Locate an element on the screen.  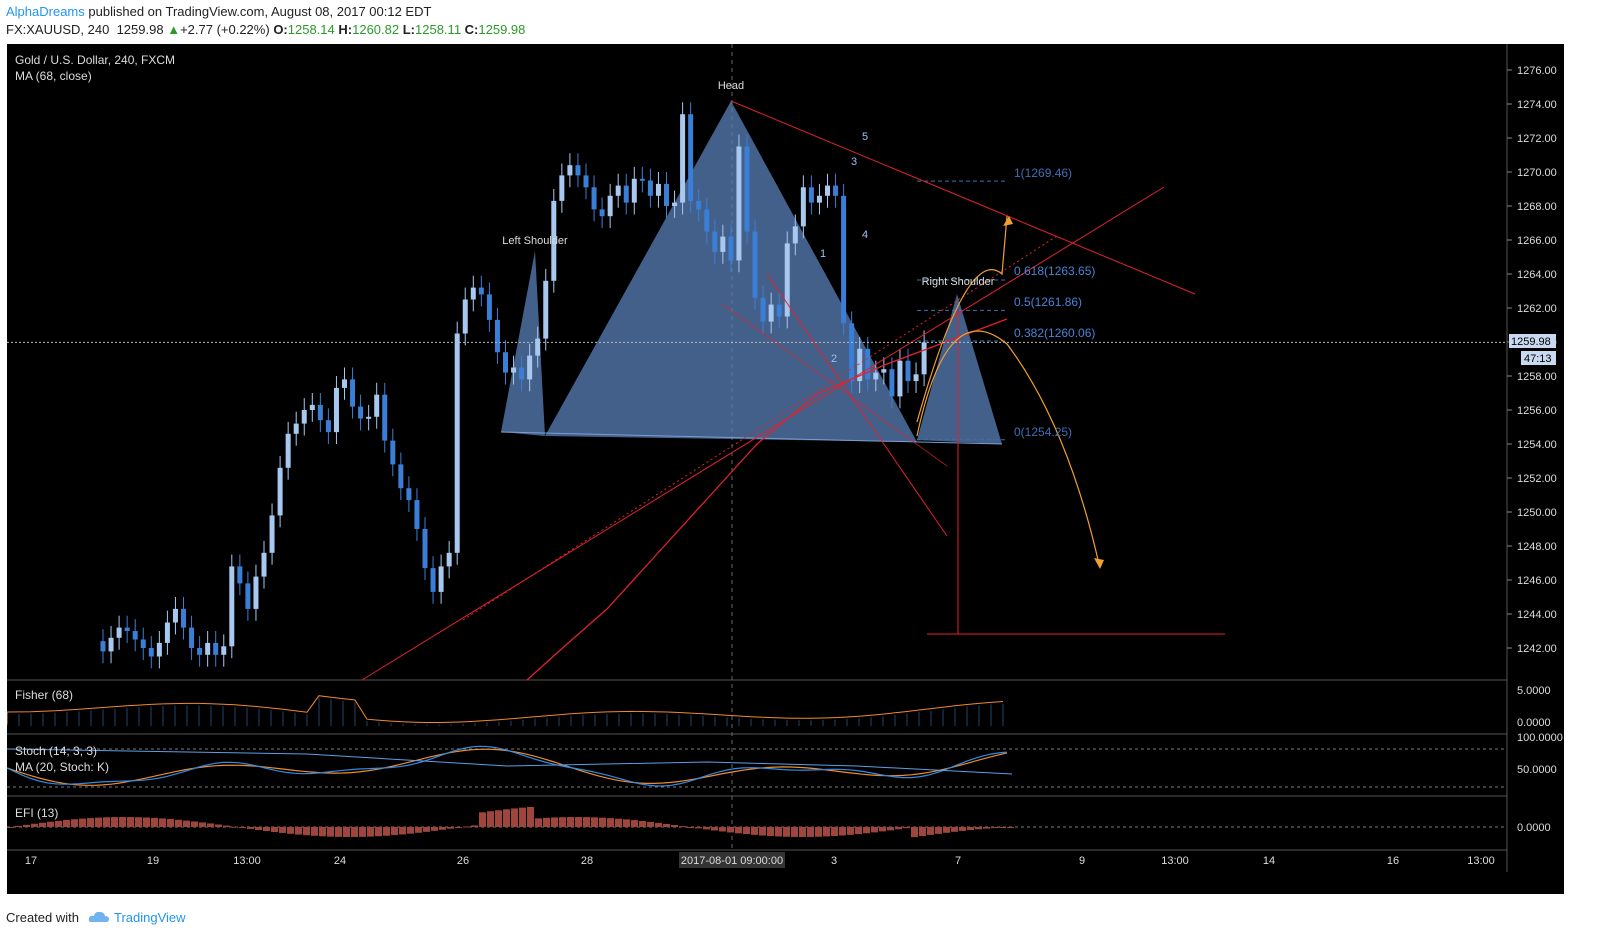
time-tag-box is located at coordinates (1538, 358).